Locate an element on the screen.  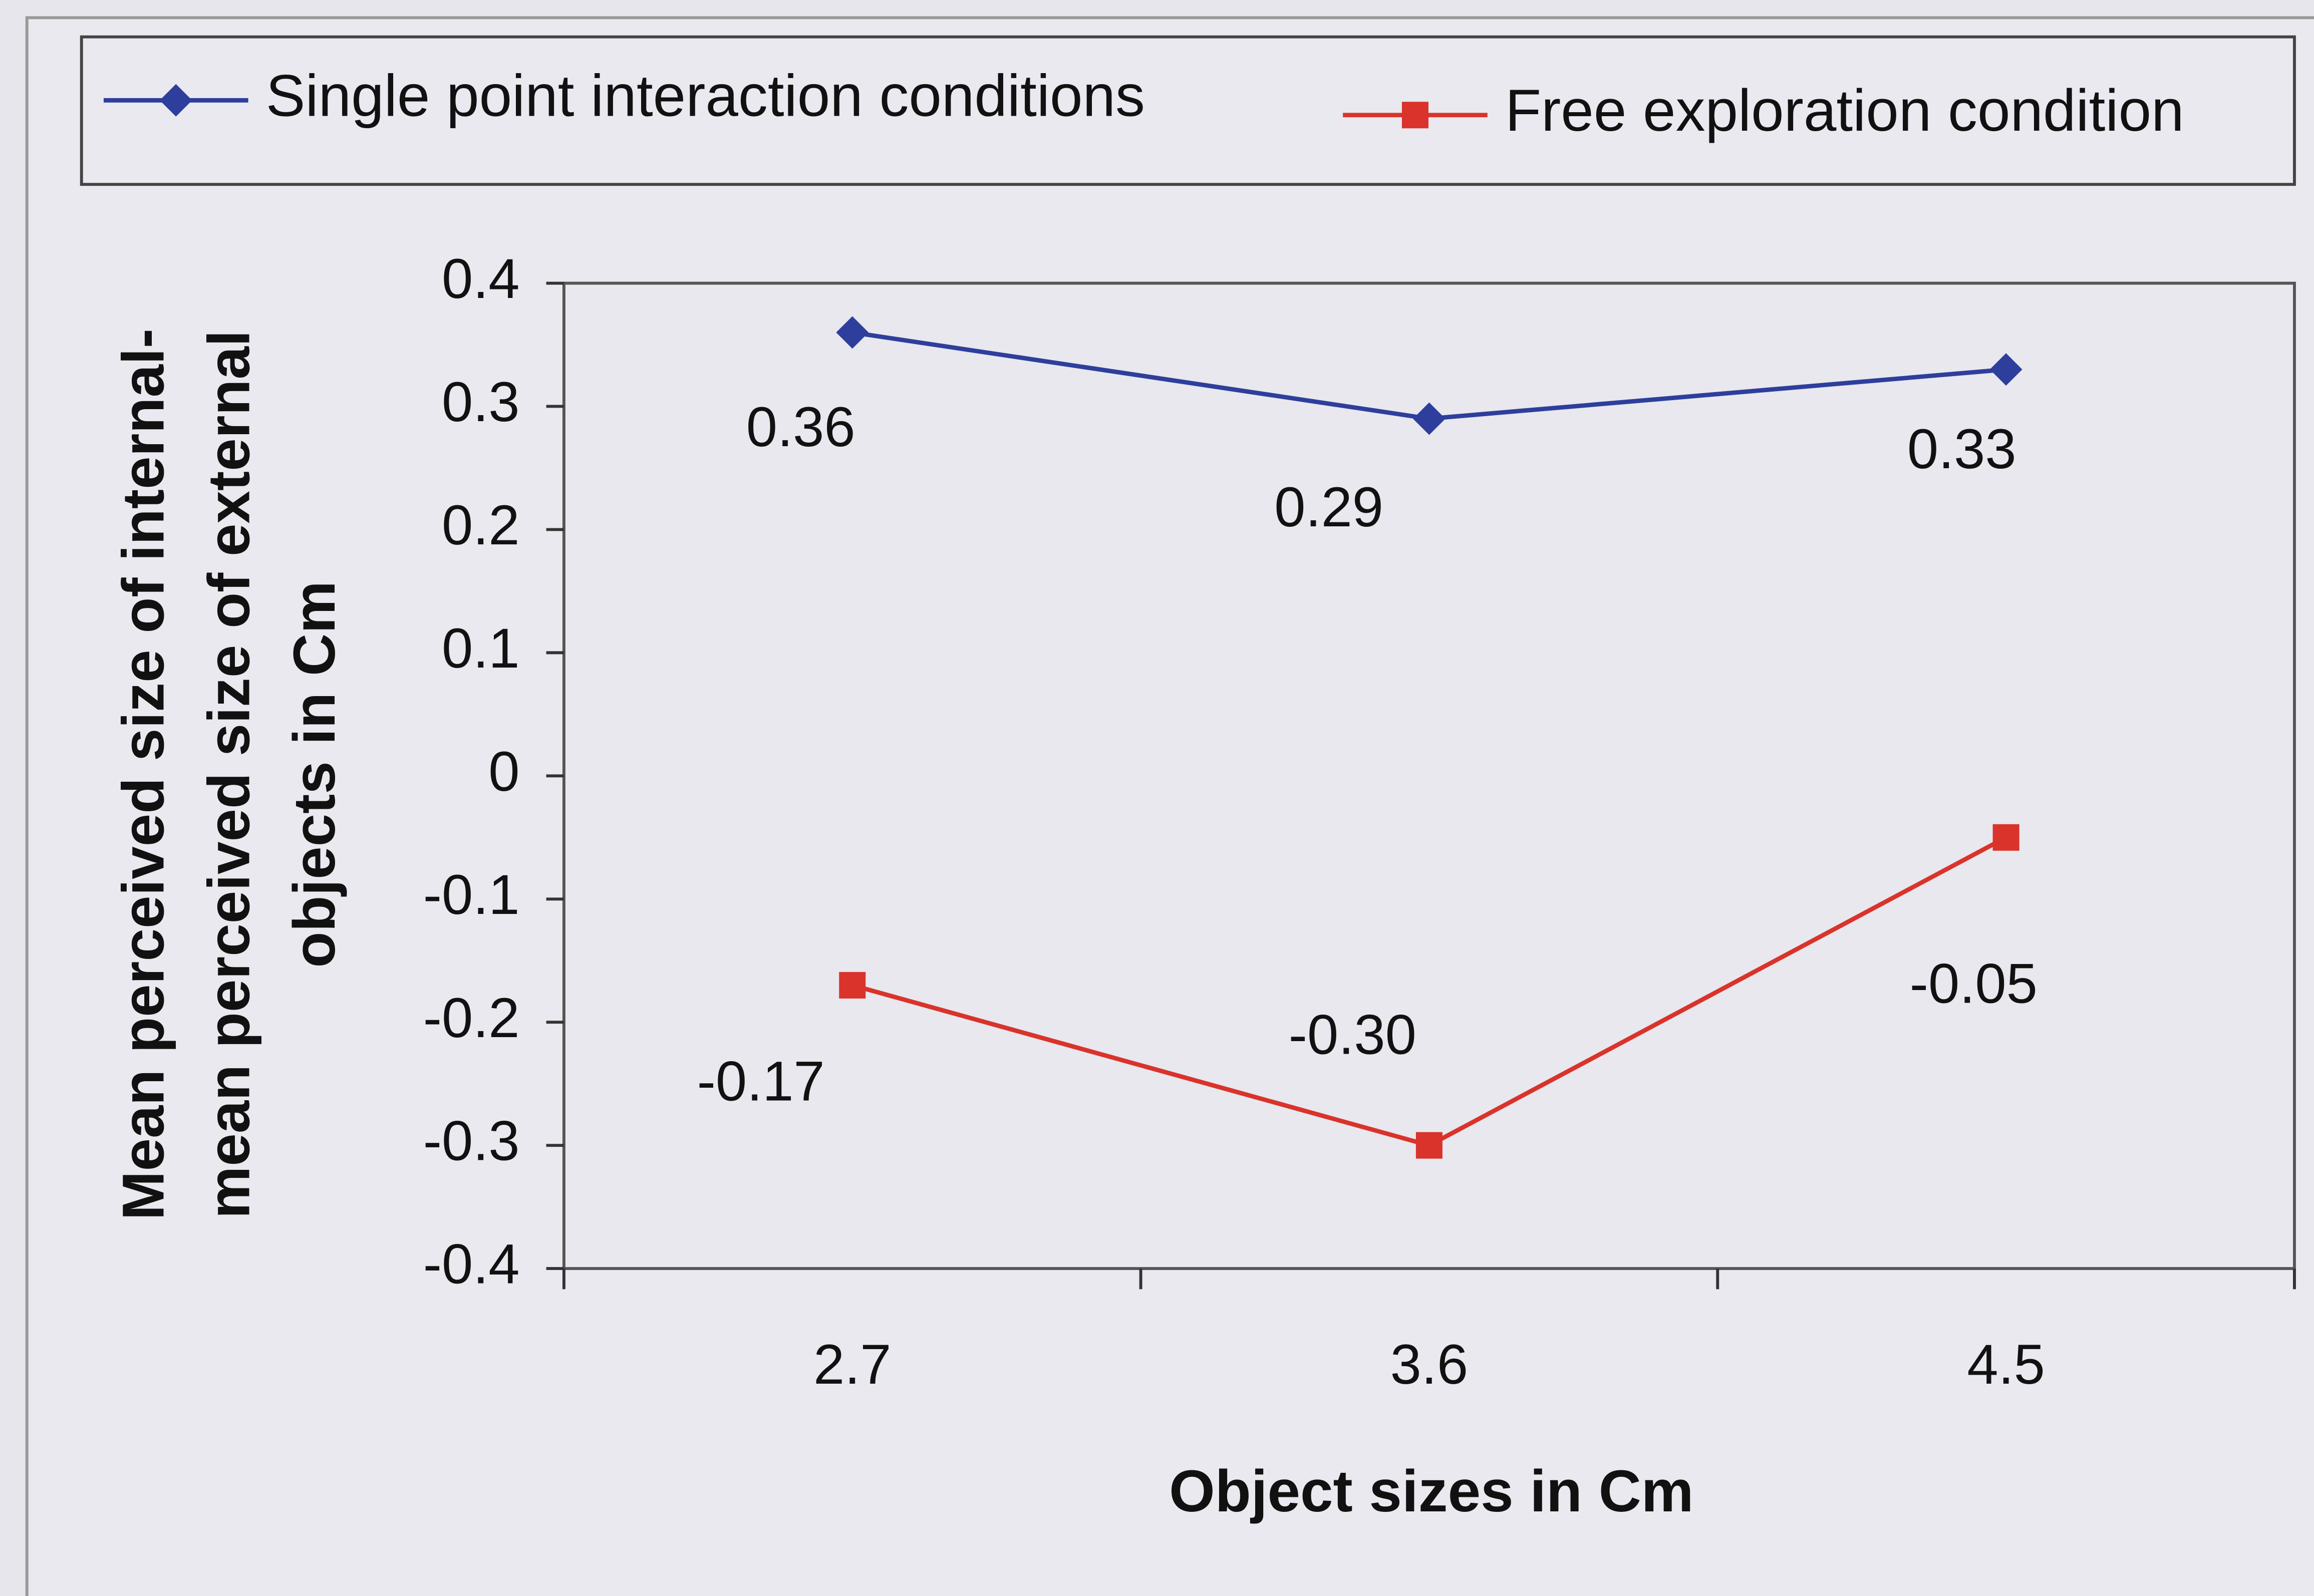
x-tick-label: 2.7 is located at coordinates (852, 1364).